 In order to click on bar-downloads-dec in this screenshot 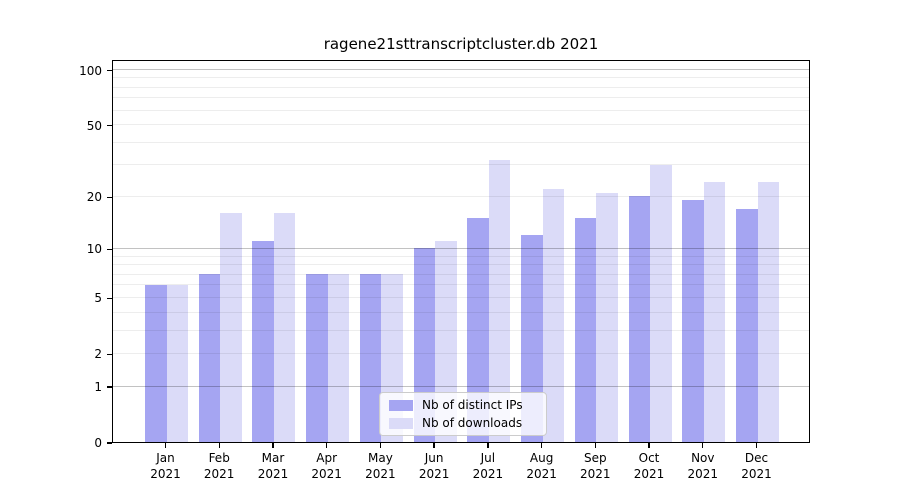, I will do `click(768, 312)`.